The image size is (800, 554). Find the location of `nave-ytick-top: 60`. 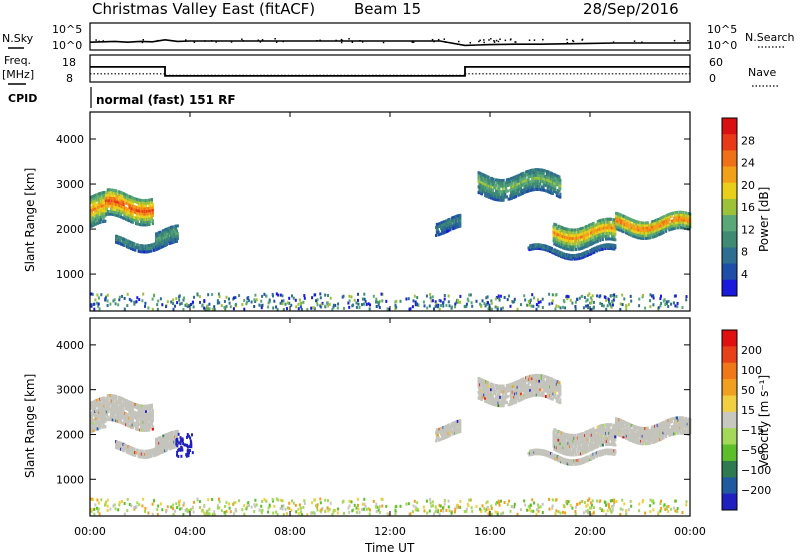

nave-ytick-top: 60 is located at coordinates (716, 62).